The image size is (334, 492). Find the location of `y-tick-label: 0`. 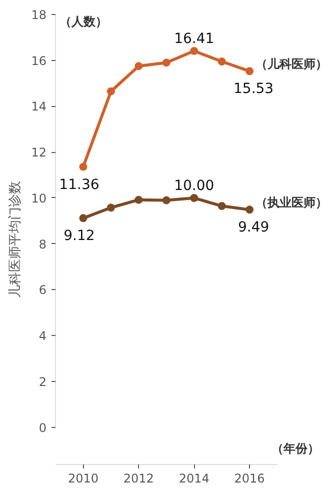

y-tick-label: 0 is located at coordinates (42, 427).